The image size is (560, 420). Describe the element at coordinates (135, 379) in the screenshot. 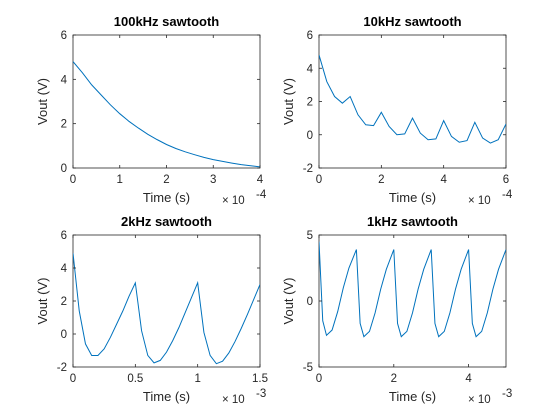

I see `x-tick-label: 0.5` at that location.